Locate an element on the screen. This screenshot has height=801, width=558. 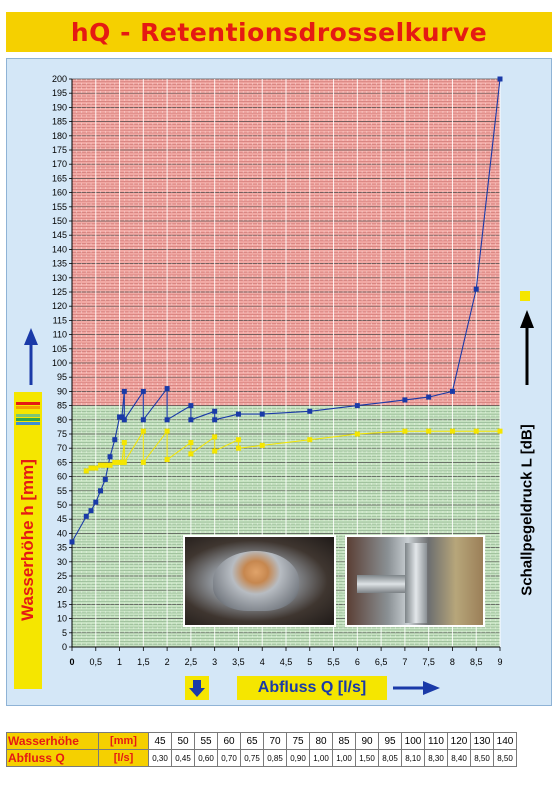
y-tick-label: 120 is located at coordinates (59, 306).